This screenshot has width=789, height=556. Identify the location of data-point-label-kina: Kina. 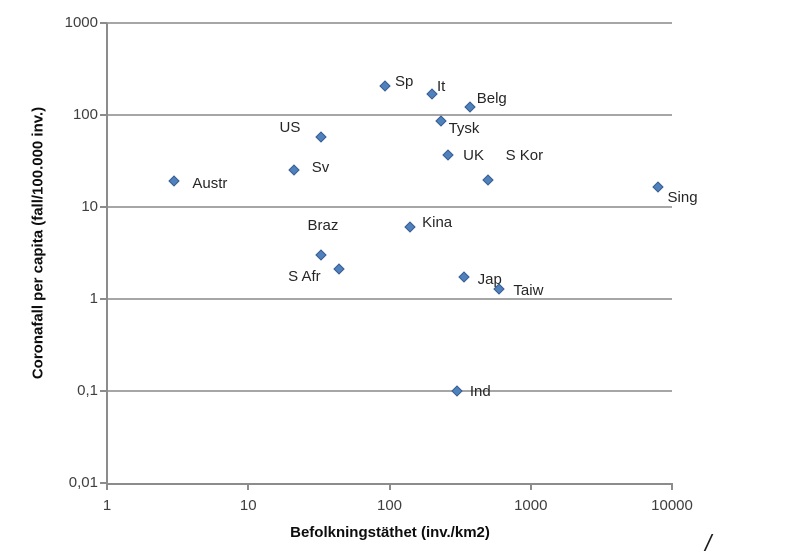
(437, 223).